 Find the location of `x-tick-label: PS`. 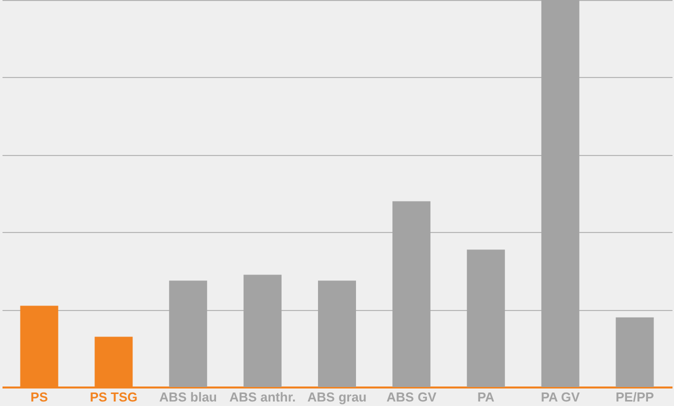

x-tick-label: PS is located at coordinates (39, 397).